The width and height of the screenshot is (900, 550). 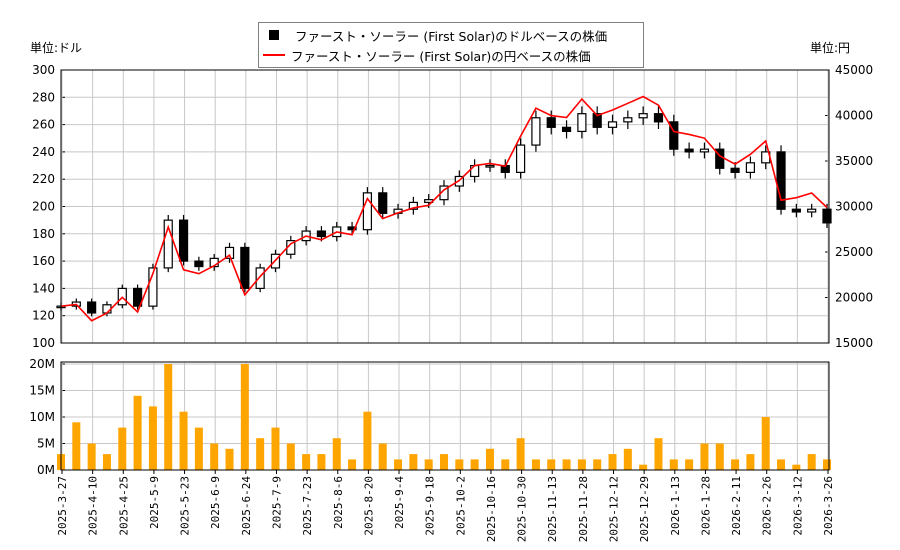 What do you see at coordinates (43, 316) in the screenshot?
I see `y-left-tick-label: 120` at bounding box center [43, 316].